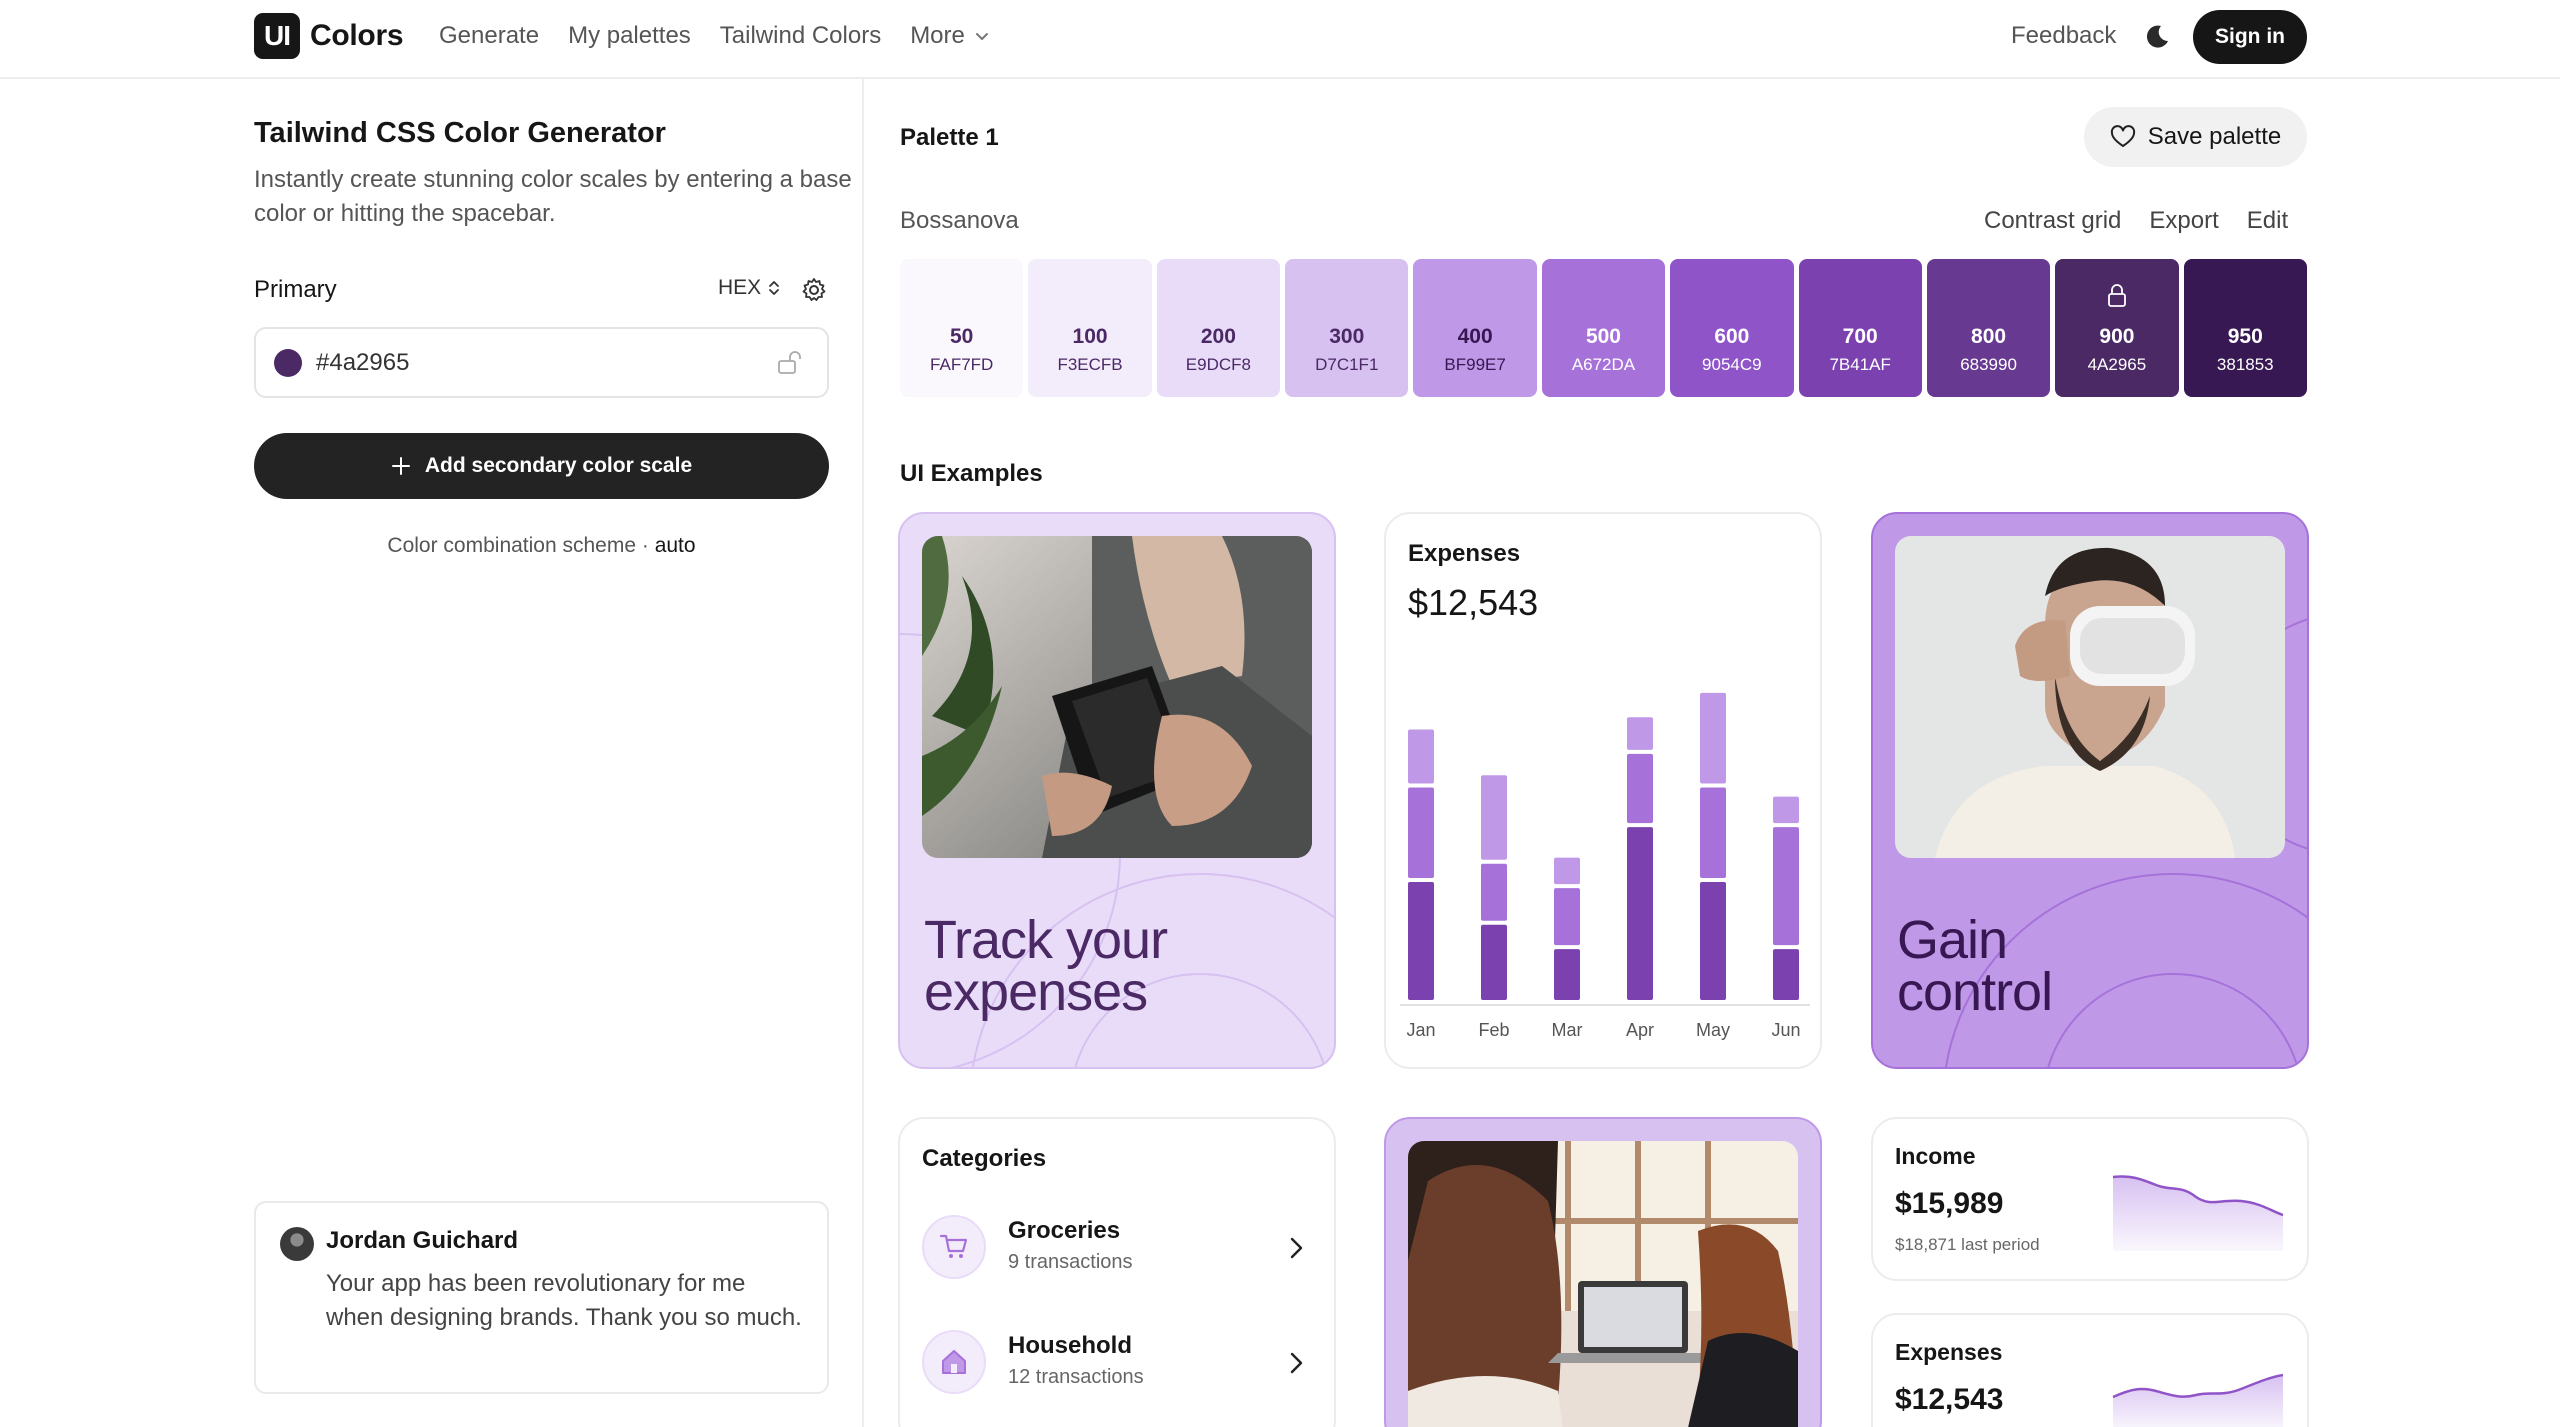 This screenshot has height=1427, width=2560. I want to click on swatch-hex: 4A2965, so click(2117, 364).